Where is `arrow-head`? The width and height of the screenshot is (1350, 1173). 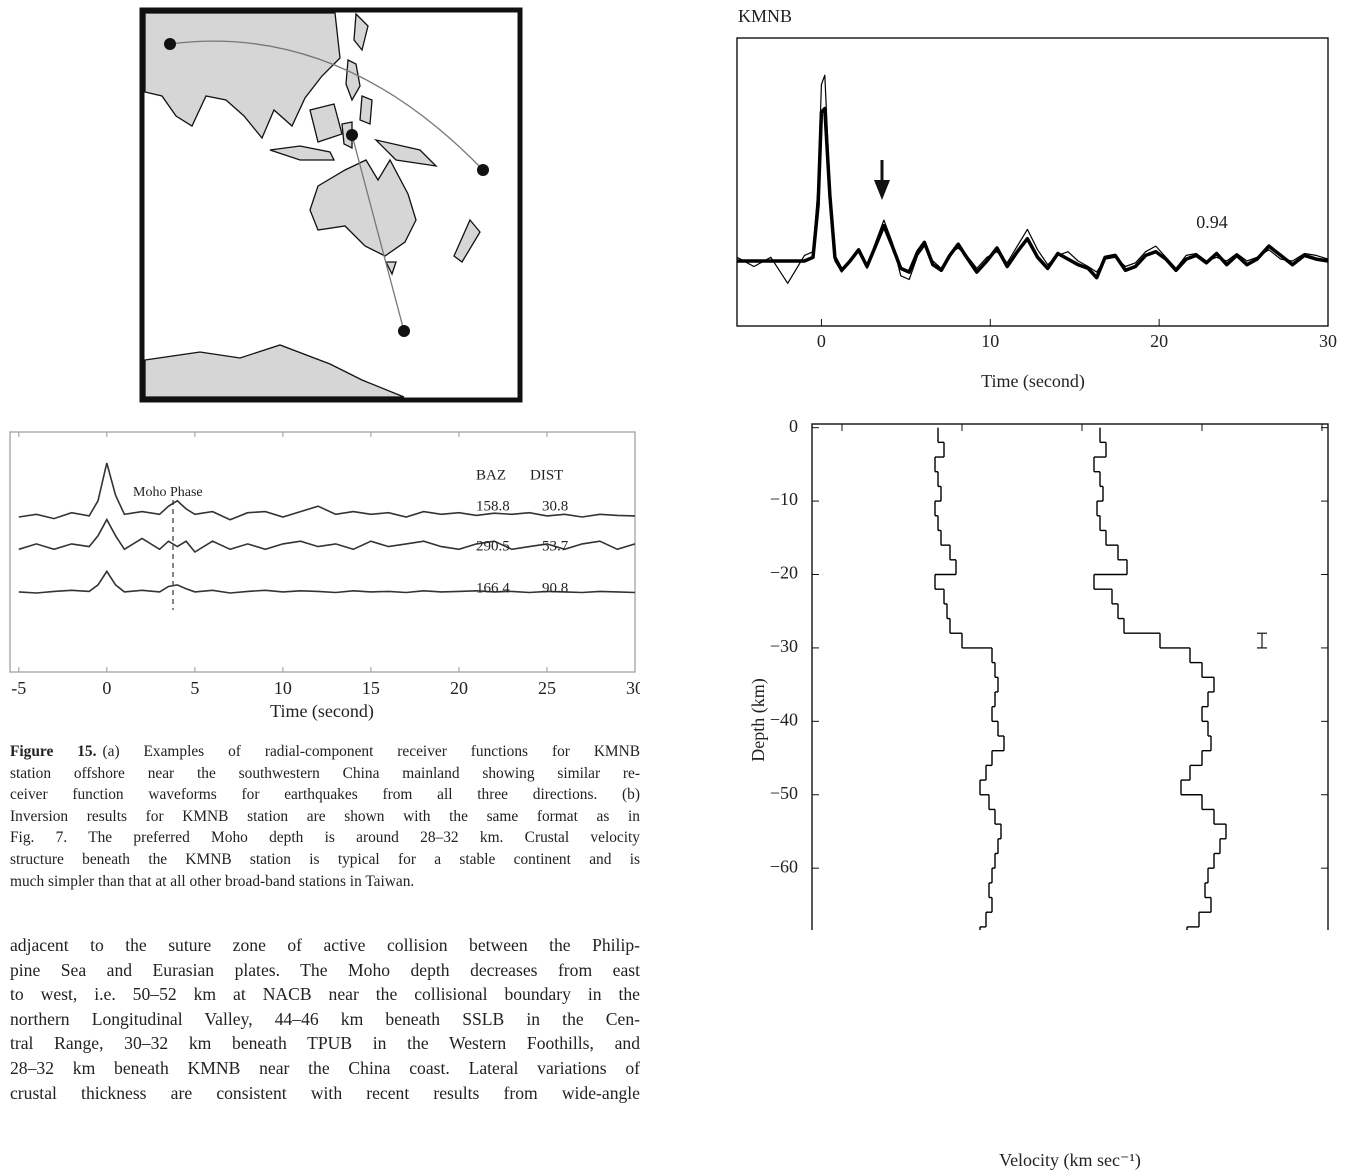 arrow-head is located at coordinates (882, 190).